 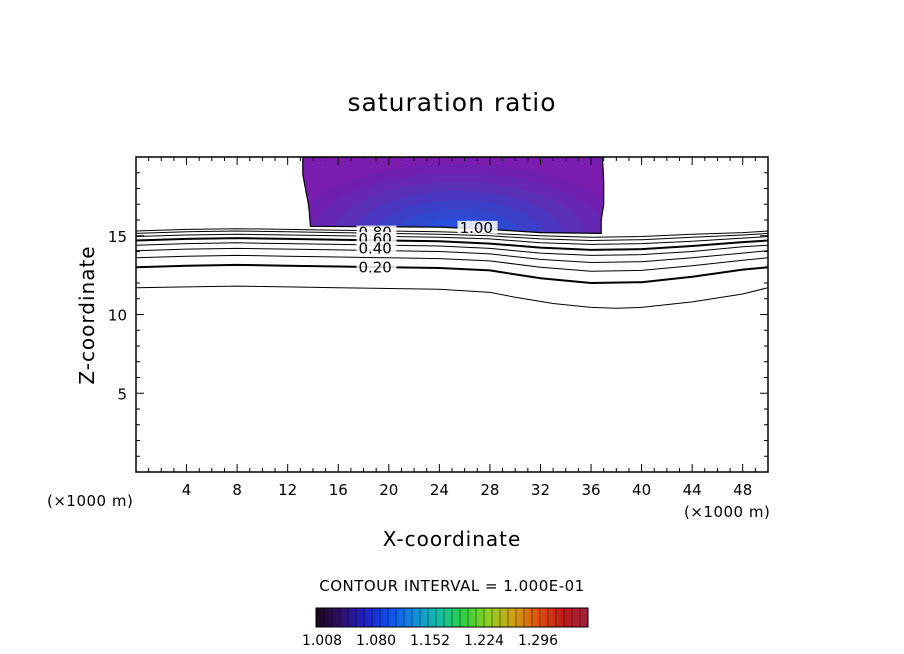 I want to click on colorbar, so click(x=452, y=617).